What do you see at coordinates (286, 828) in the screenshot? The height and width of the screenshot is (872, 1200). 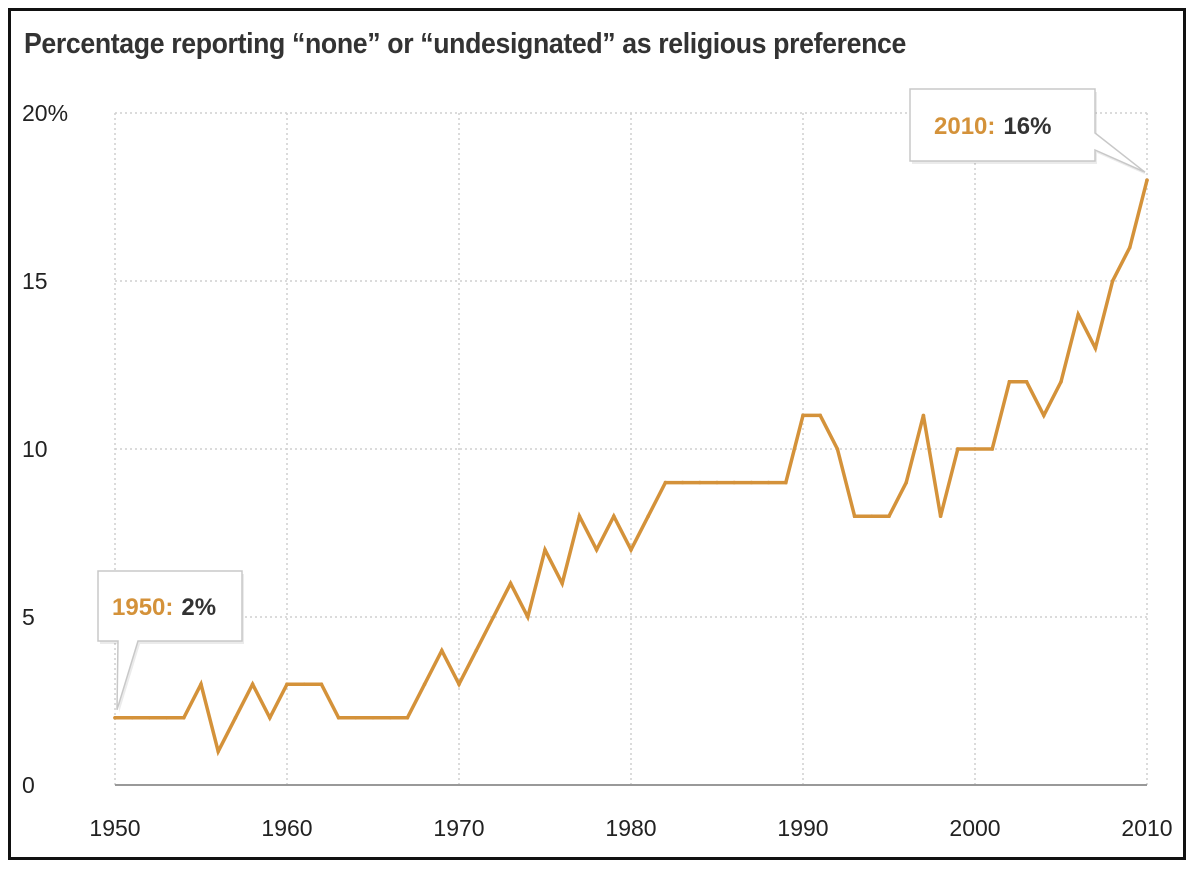 I see `x-tick-label: 1960` at bounding box center [286, 828].